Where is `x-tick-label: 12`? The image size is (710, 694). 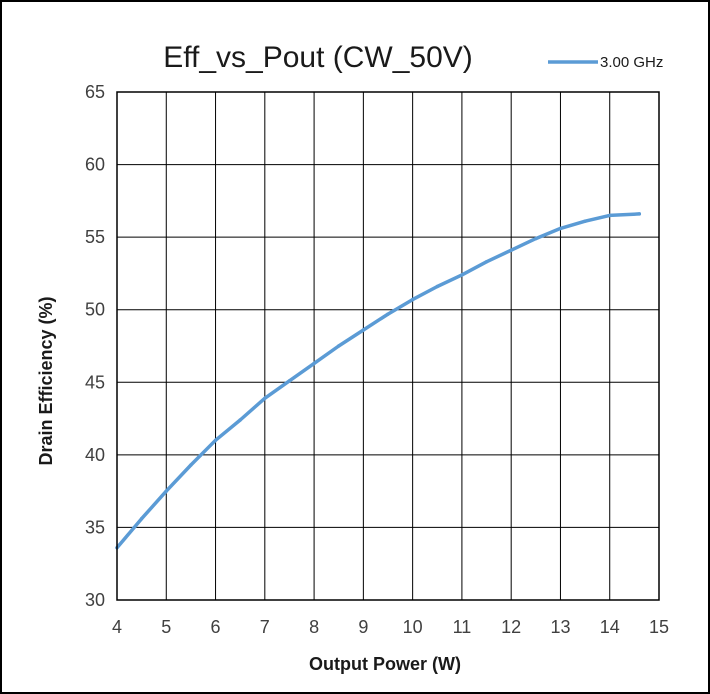 x-tick-label: 12 is located at coordinates (511, 627).